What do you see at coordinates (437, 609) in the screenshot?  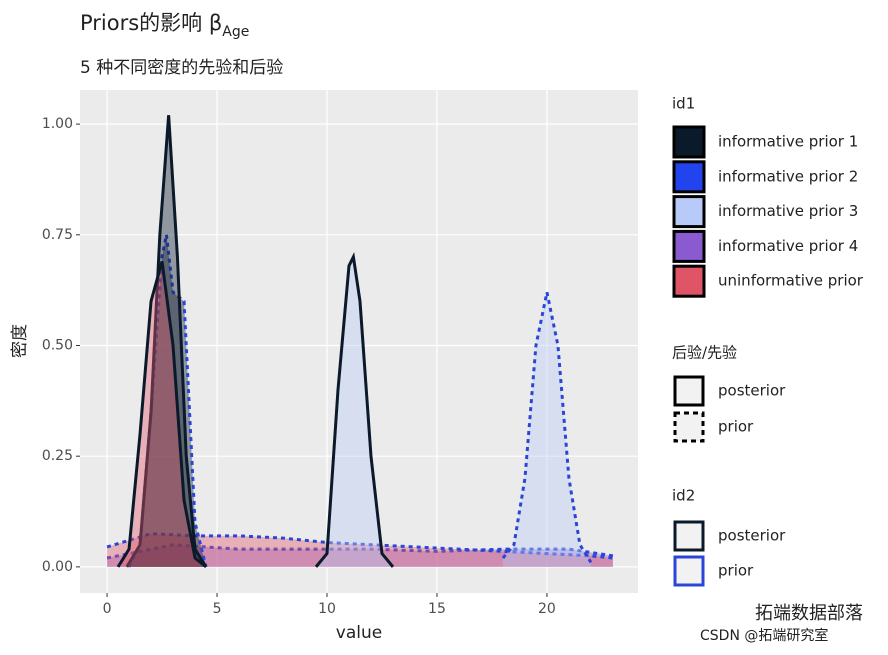 I see `x-tick-label: 15` at bounding box center [437, 609].